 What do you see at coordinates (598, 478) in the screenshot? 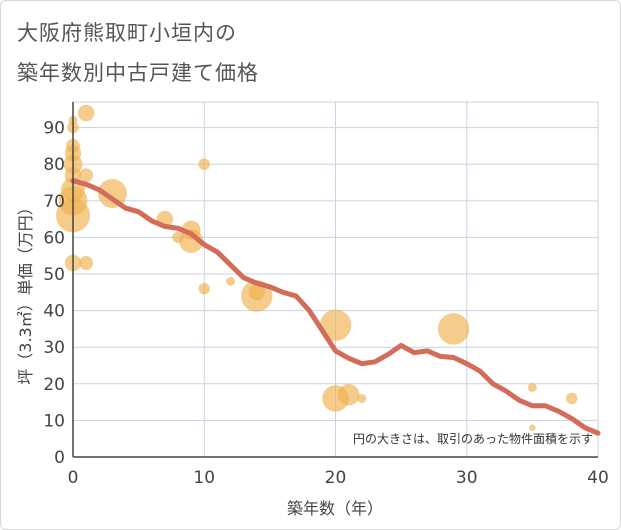
I see `x-tick-label: 40` at bounding box center [598, 478].